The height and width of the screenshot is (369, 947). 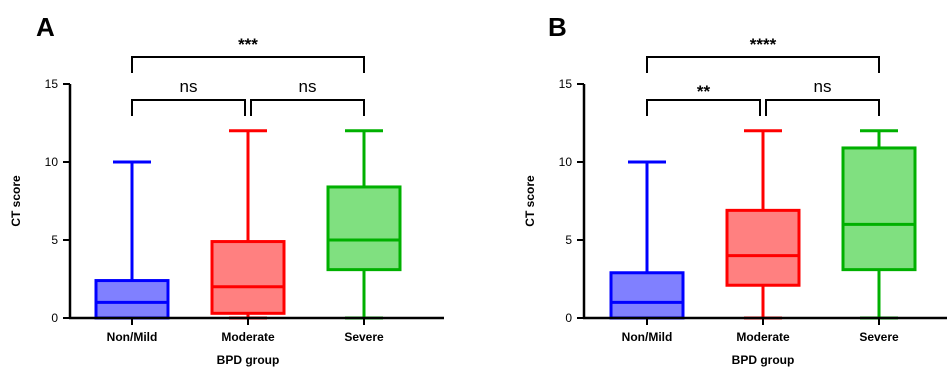 What do you see at coordinates (248, 44) in the screenshot?
I see `significance-label: ***` at bounding box center [248, 44].